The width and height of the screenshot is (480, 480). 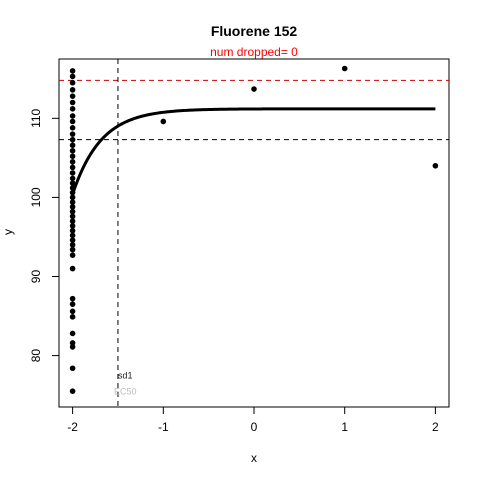 I want to click on fit-curve-layer, so click(x=253, y=151).